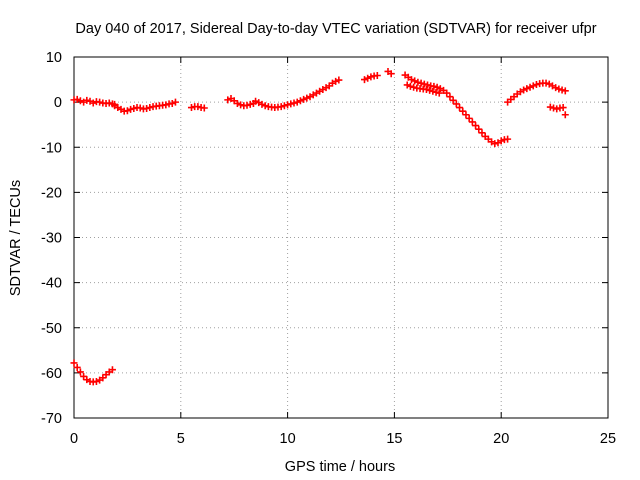 Image resolution: width=640 pixels, height=480 pixels. Describe the element at coordinates (51, 374) in the screenshot. I see `y-tick-label: -60` at that location.